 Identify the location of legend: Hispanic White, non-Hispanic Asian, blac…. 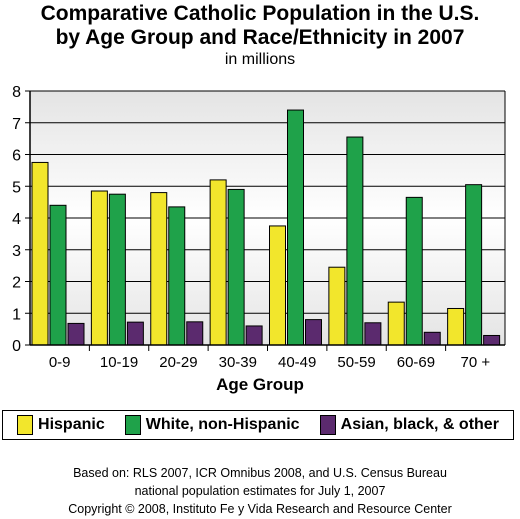
(258, 425).